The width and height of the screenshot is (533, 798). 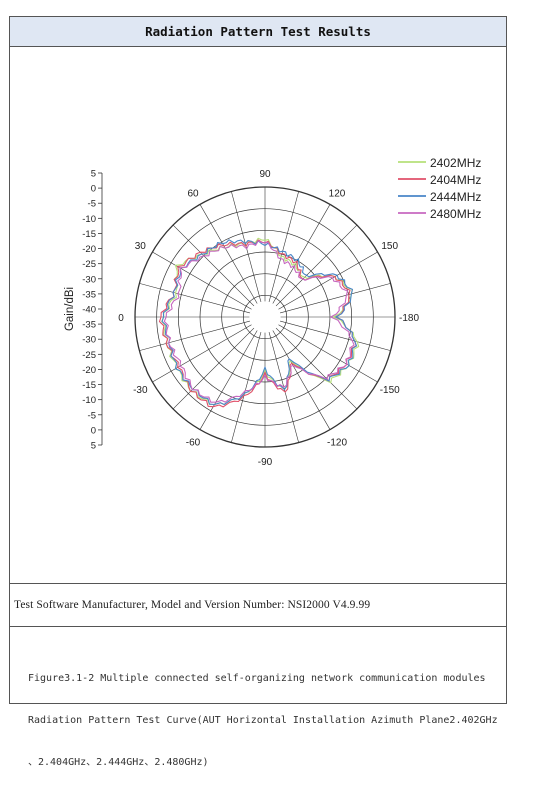 I want to click on caption-line-3: 、2.404GHz、2.444GHz、2.480GHz), so click(x=118, y=762).